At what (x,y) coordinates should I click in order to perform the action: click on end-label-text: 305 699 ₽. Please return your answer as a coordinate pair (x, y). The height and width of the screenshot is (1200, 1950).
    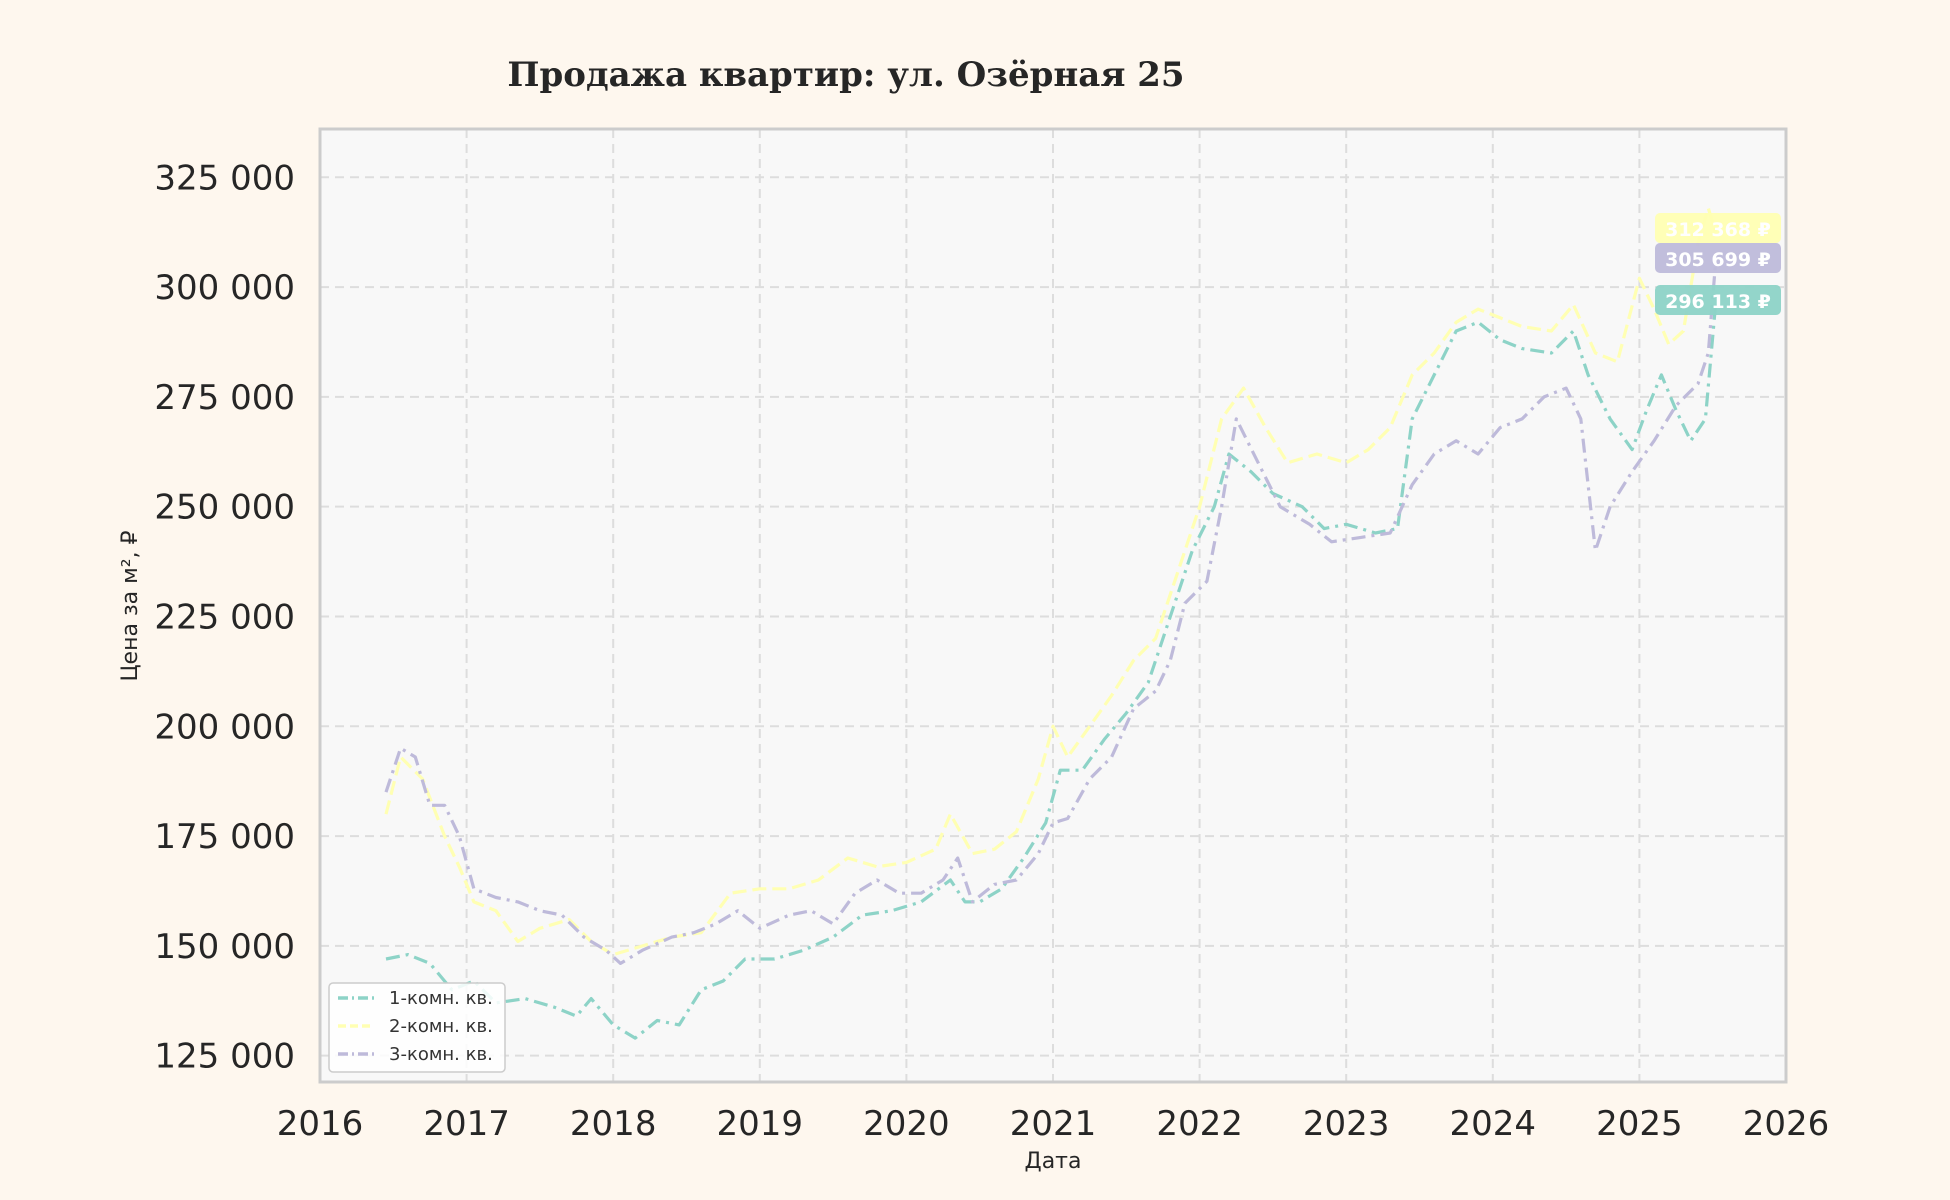
    Looking at the image, I should click on (1718, 260).